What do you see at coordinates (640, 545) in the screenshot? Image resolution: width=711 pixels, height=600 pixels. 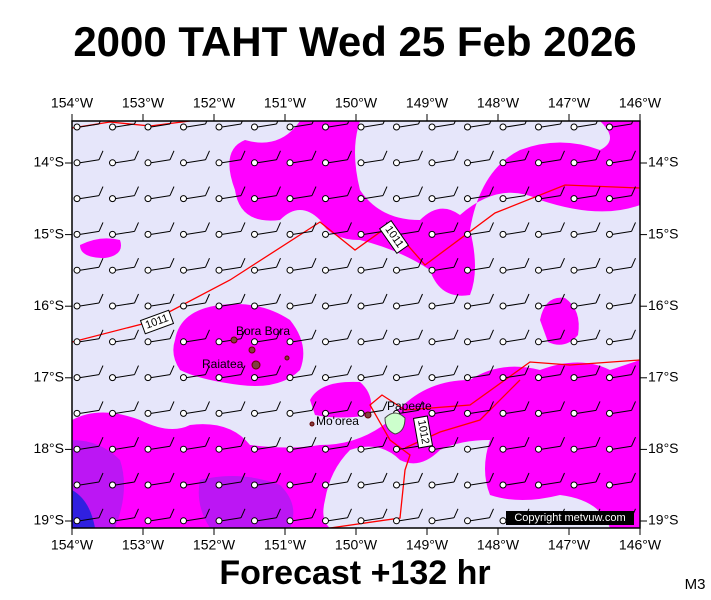 I see `lon-label: 146°W` at bounding box center [640, 545].